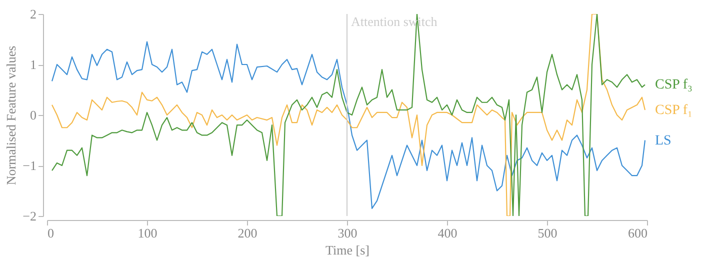 This screenshot has height=262, width=720. What do you see at coordinates (663, 140) in the screenshot?
I see `series-label: LS` at bounding box center [663, 140].